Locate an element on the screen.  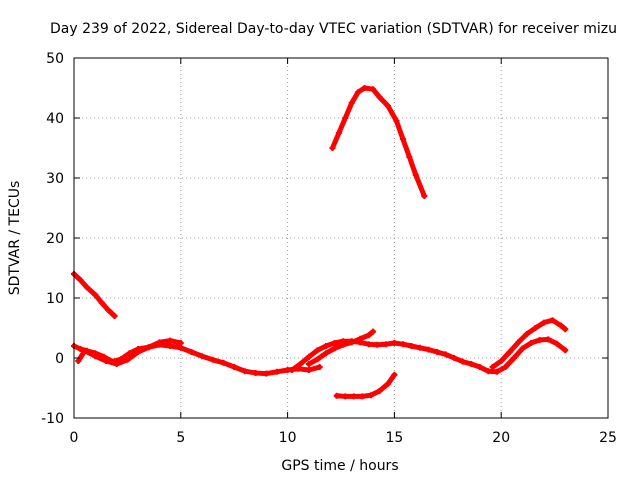
x-tick-label: 5 is located at coordinates (180, 438).